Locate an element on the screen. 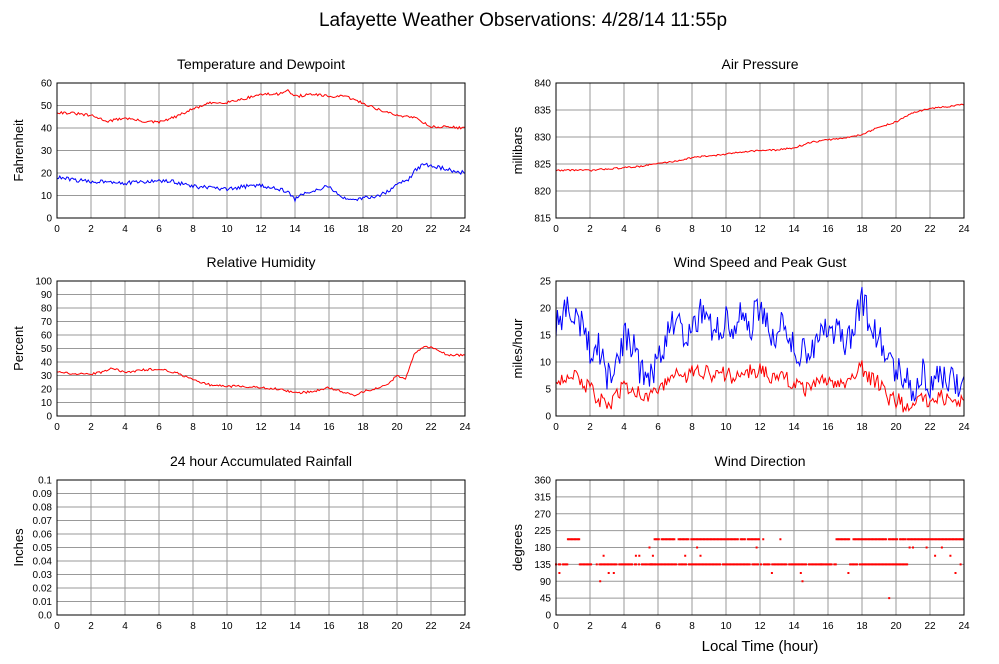  x-tick-label: 6 is located at coordinates (658, 626).